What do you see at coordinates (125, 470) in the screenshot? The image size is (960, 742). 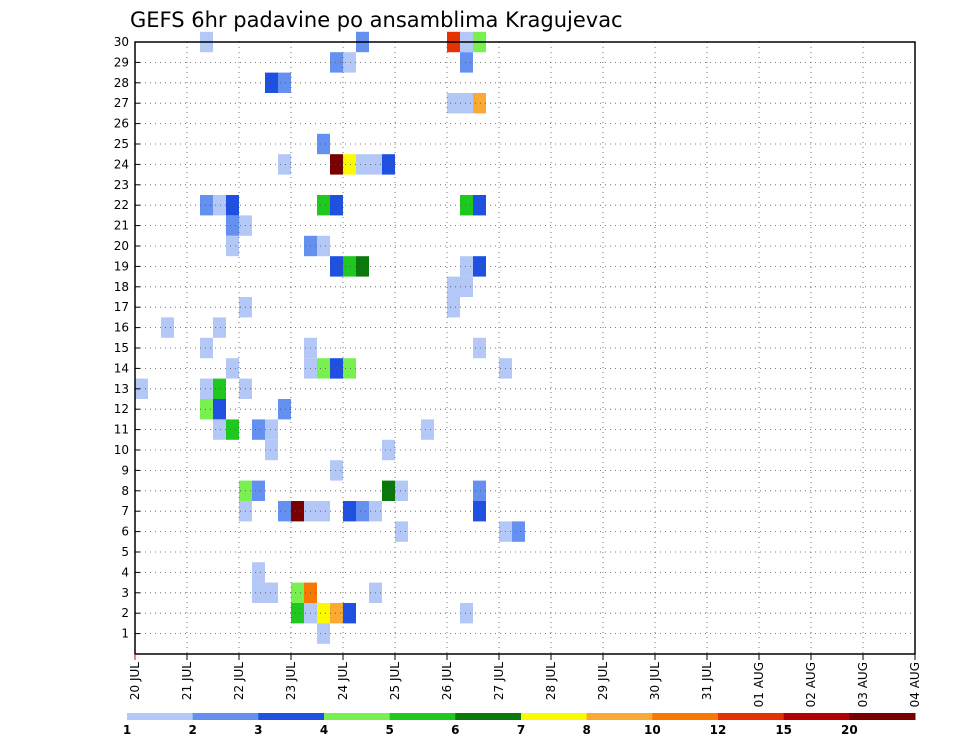 I see `y-tick-label: 9` at bounding box center [125, 470].